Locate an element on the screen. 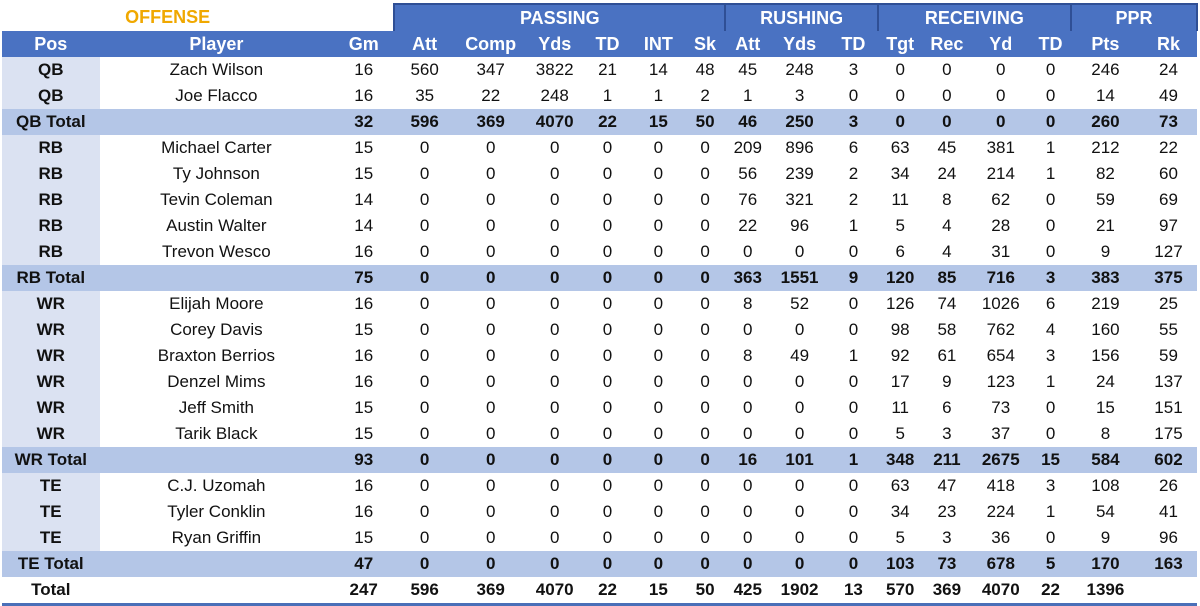  table-row: TE C.J. Uzomah 16 0 0 0 0 0 0 0 0 0 63 47 418 3 108 26 is located at coordinates (599, 486).